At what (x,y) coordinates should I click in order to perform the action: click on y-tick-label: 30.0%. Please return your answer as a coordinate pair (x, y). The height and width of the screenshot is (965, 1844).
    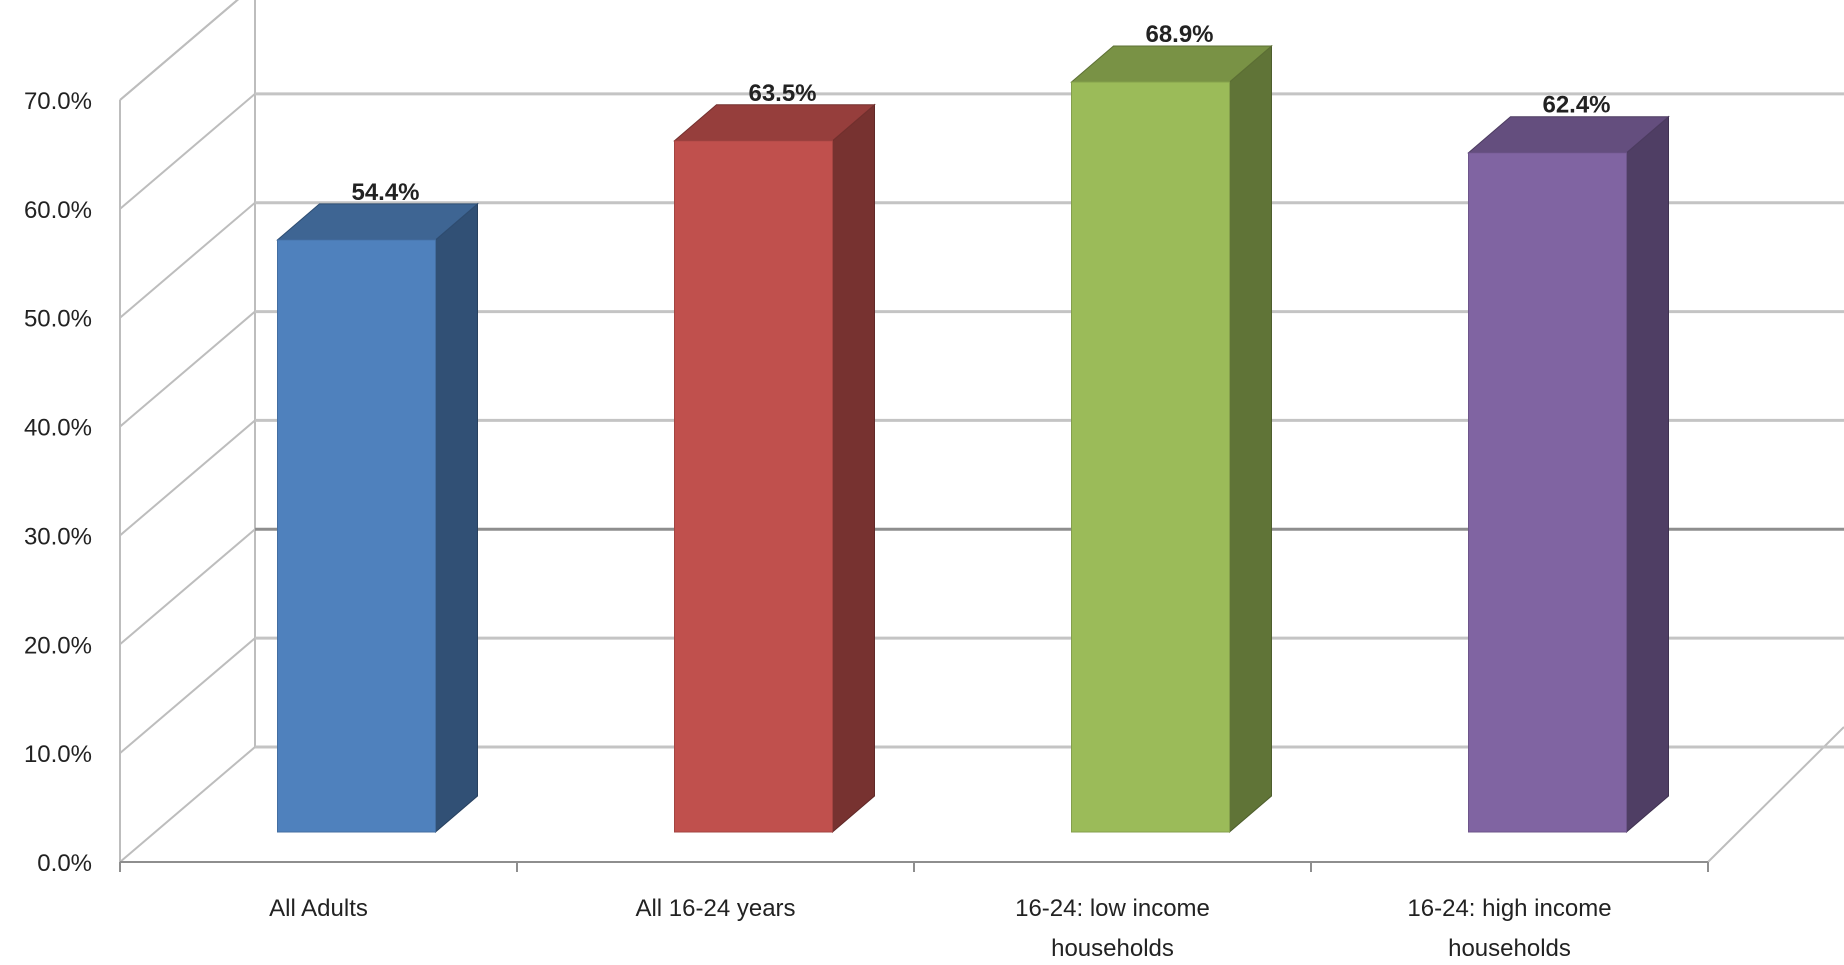
    Looking at the image, I should click on (58, 536).